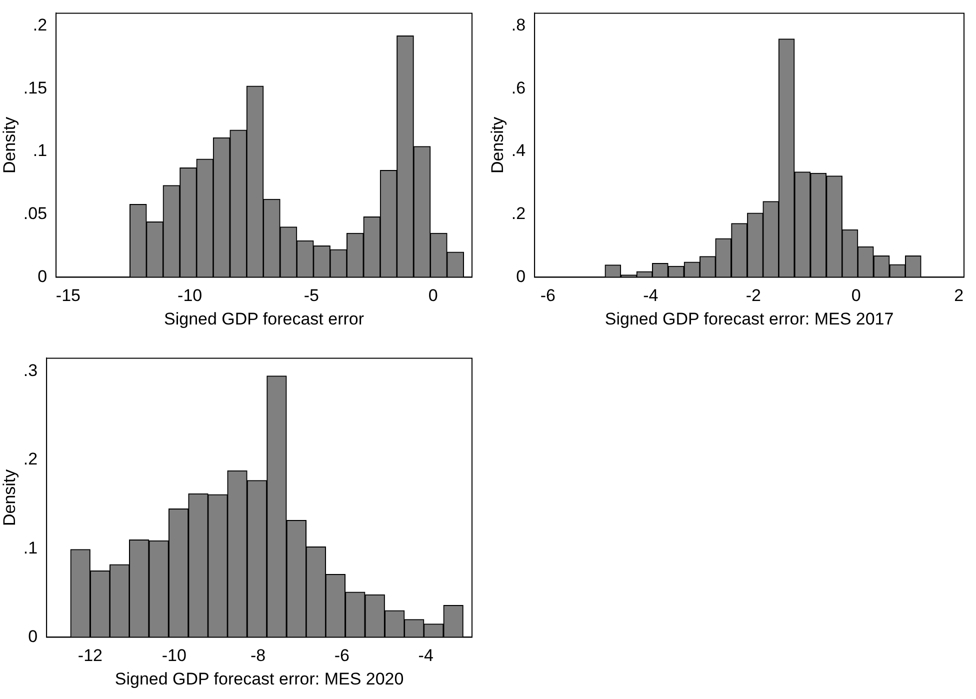 The width and height of the screenshot is (976, 699). Describe the element at coordinates (749, 318) in the screenshot. I see `x-axis-title: Signed GDP forecast error: MES 2017` at that location.